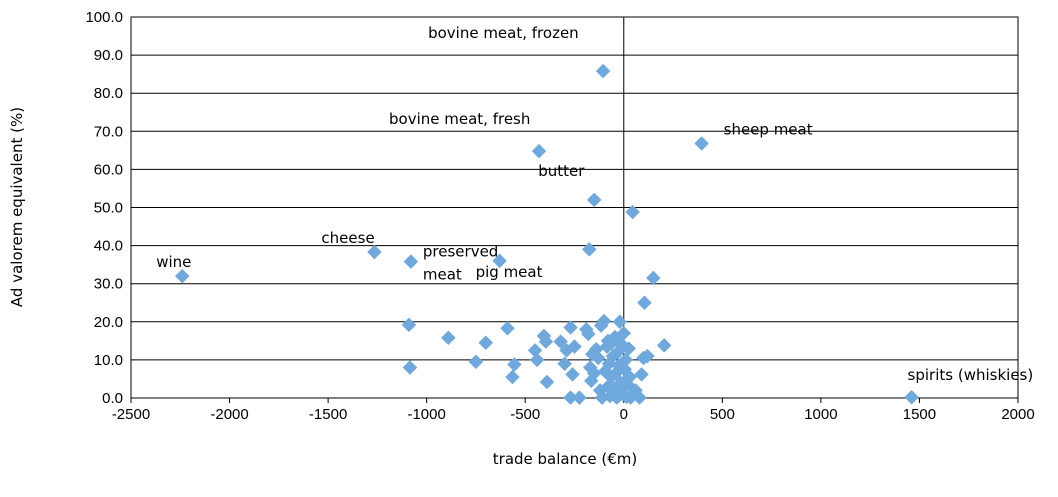 The height and width of the screenshot is (497, 1058). I want to click on annotation-label: cheese, so click(347, 238).